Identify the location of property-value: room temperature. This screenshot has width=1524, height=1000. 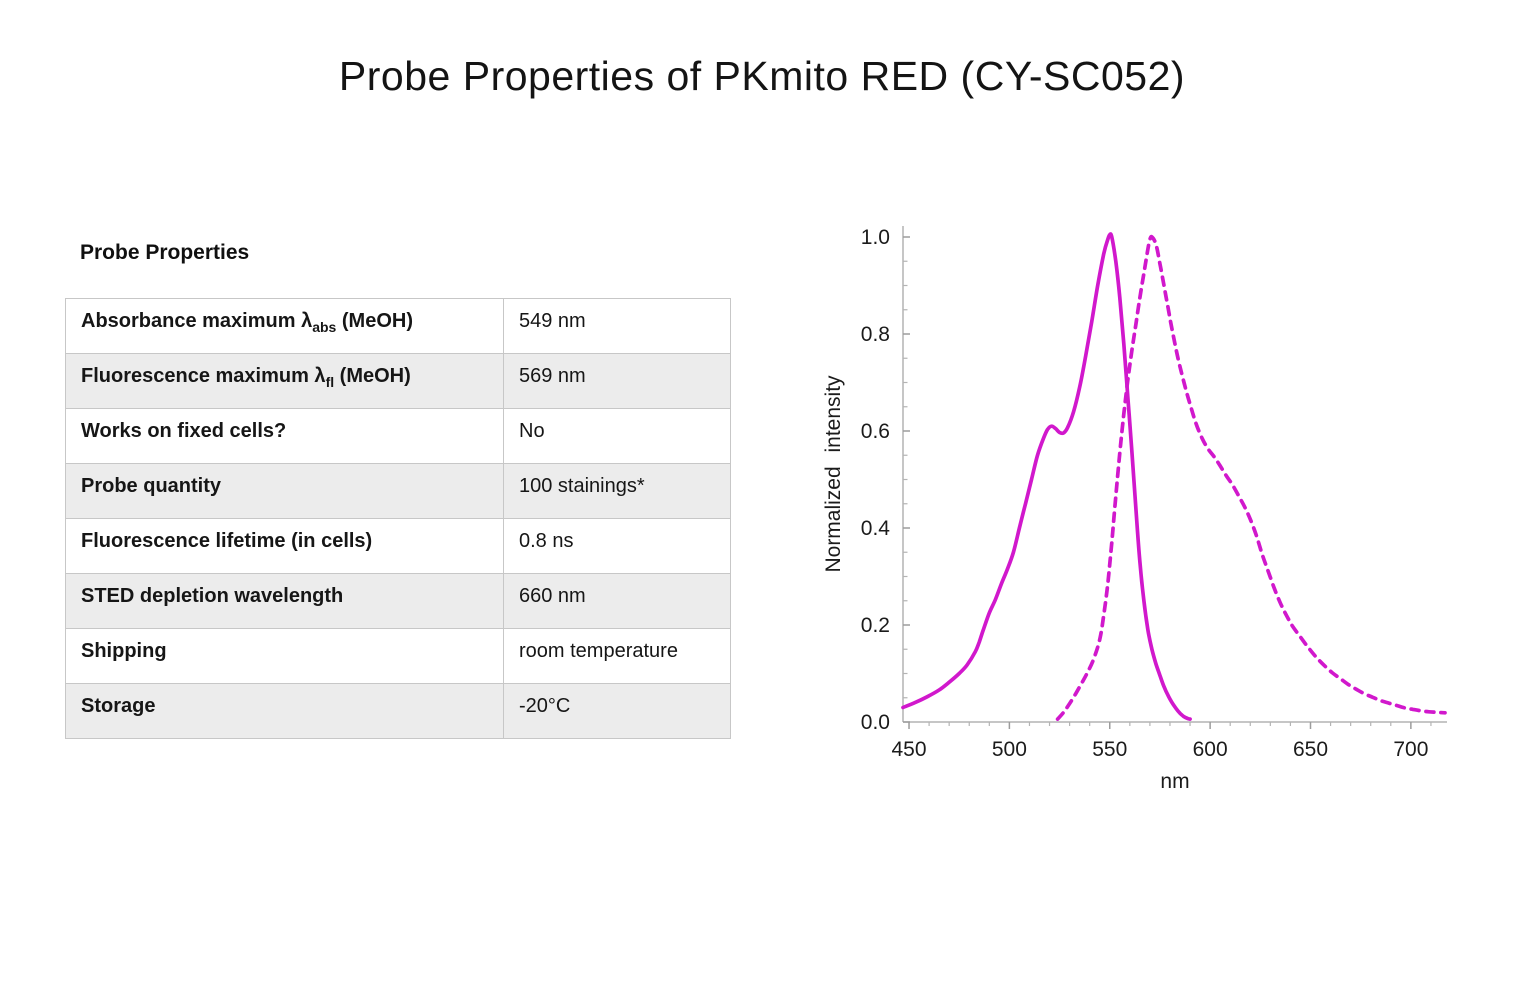
(617, 656).